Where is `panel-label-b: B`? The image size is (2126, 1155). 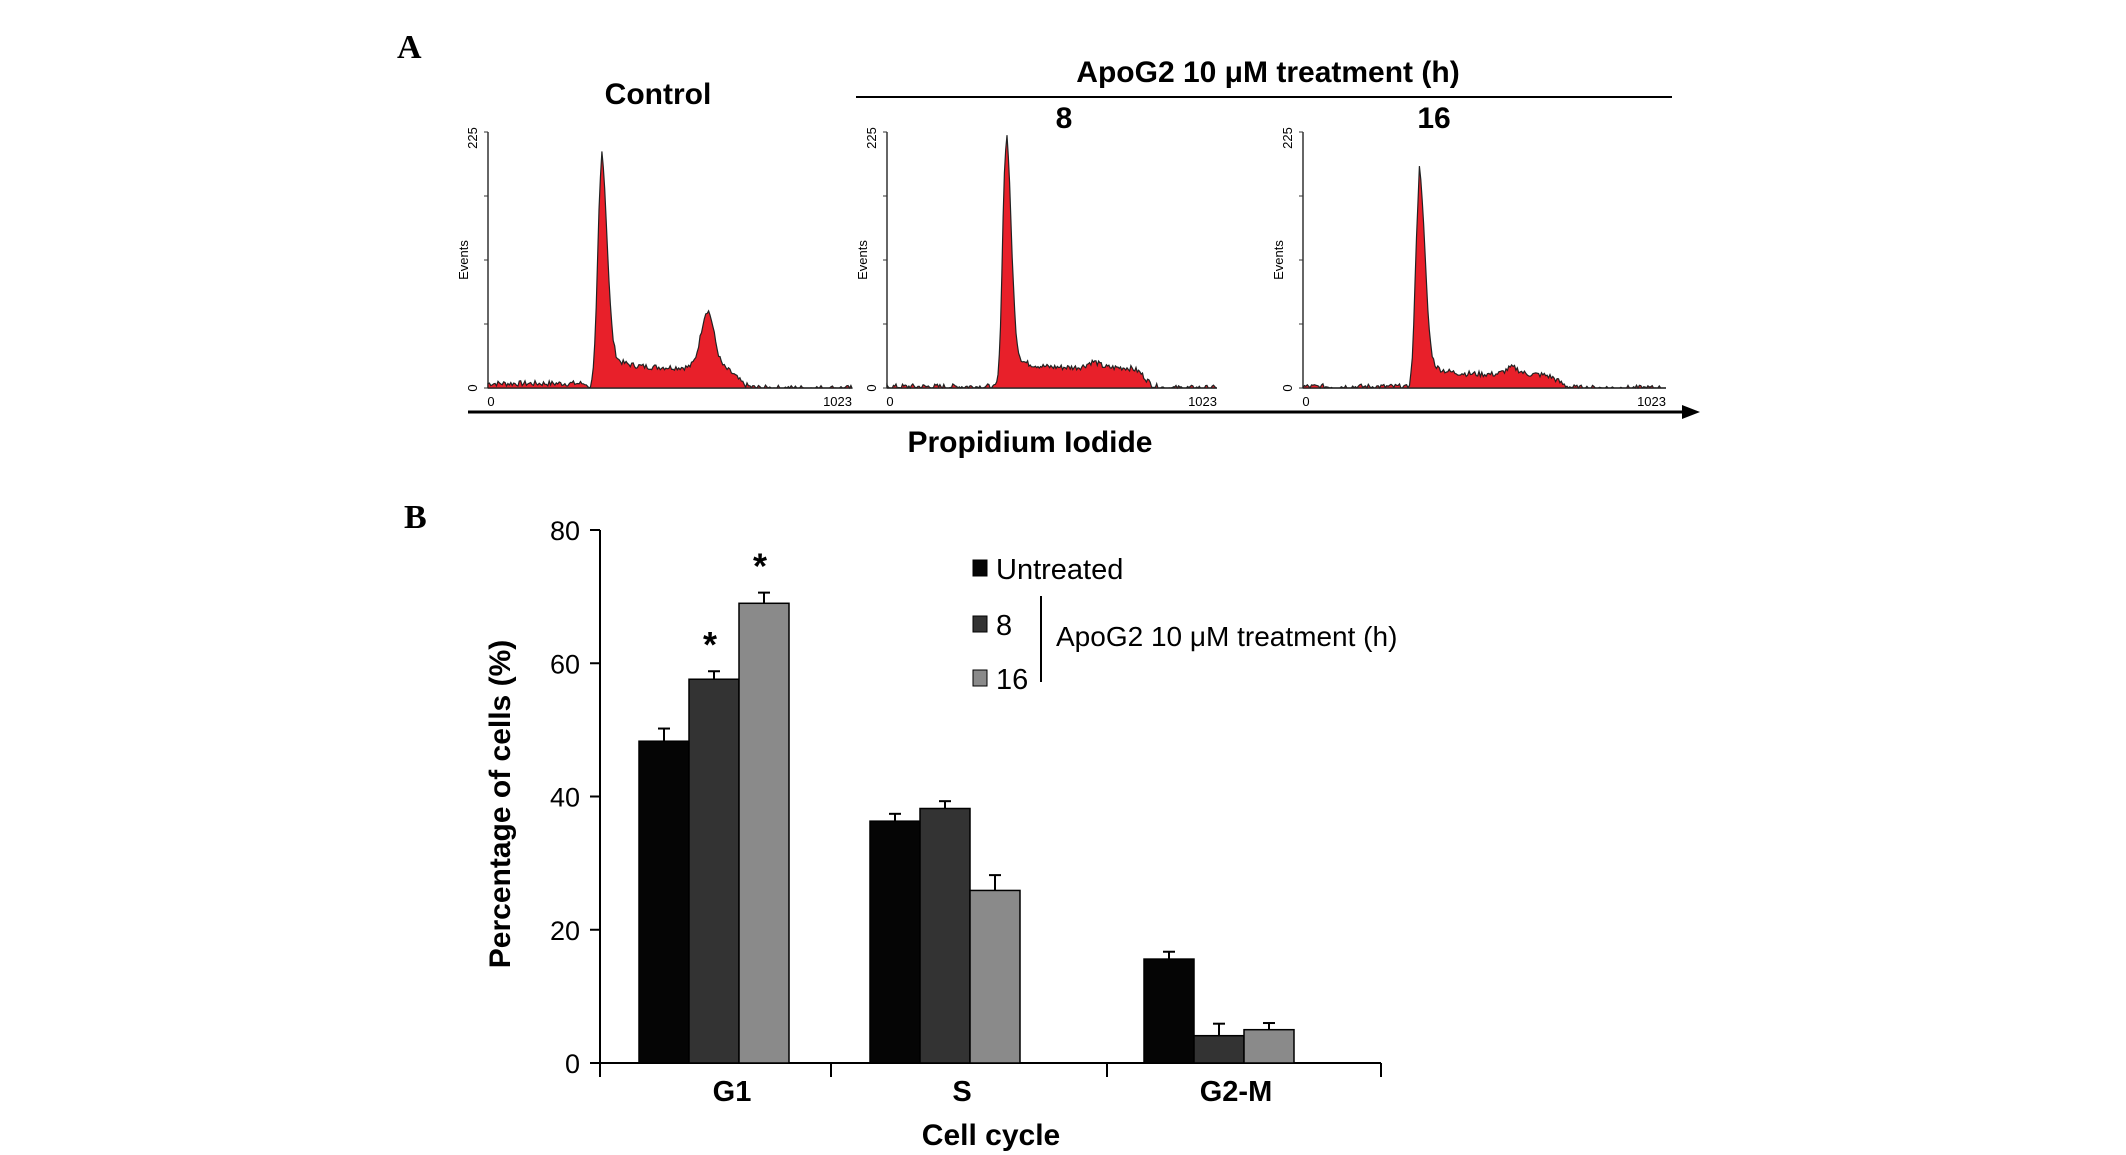 panel-label-b: B is located at coordinates (415, 517).